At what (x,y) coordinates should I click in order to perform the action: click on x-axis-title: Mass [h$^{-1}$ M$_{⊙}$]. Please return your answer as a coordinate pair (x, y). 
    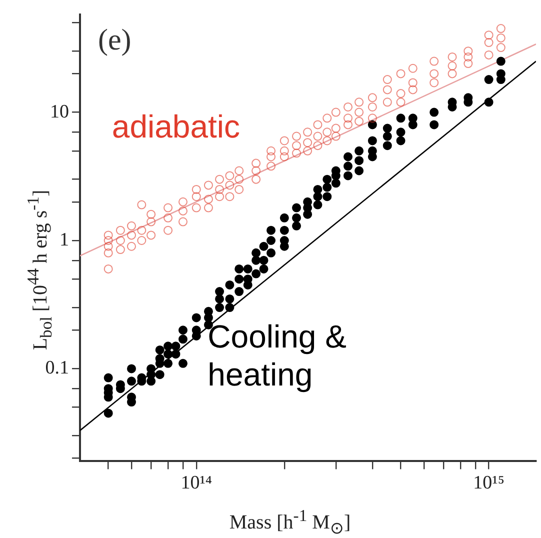
    Looking at the image, I should click on (290, 522).